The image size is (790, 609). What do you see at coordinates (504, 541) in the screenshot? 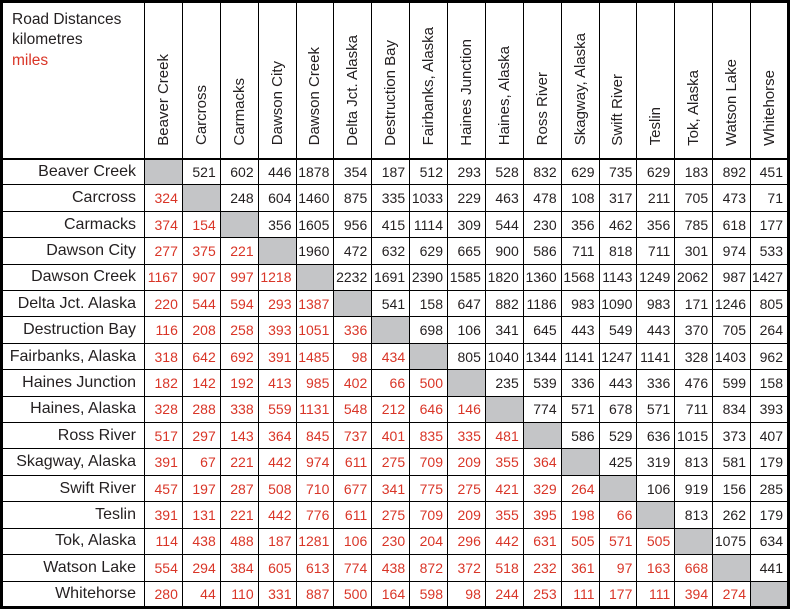
I see `distance-cell-miles: 442` at bounding box center [504, 541].